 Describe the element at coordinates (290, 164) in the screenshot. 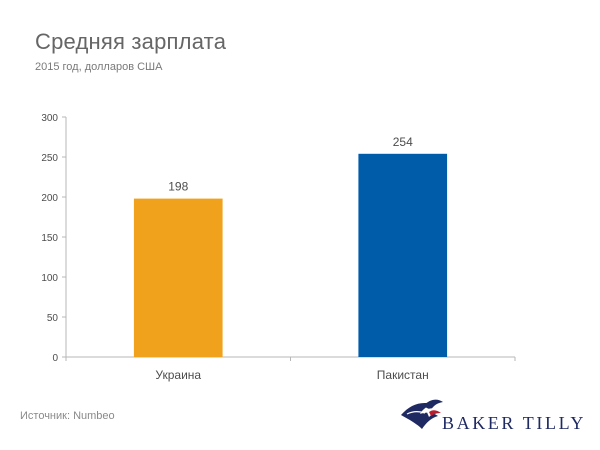

I see `bar-value-labels: 198 254` at that location.